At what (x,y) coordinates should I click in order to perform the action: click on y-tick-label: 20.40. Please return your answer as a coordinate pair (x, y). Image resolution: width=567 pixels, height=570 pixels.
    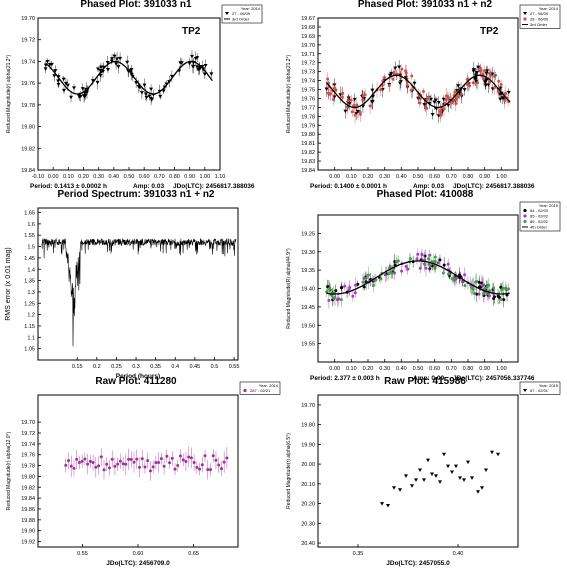
    Looking at the image, I should click on (308, 544).